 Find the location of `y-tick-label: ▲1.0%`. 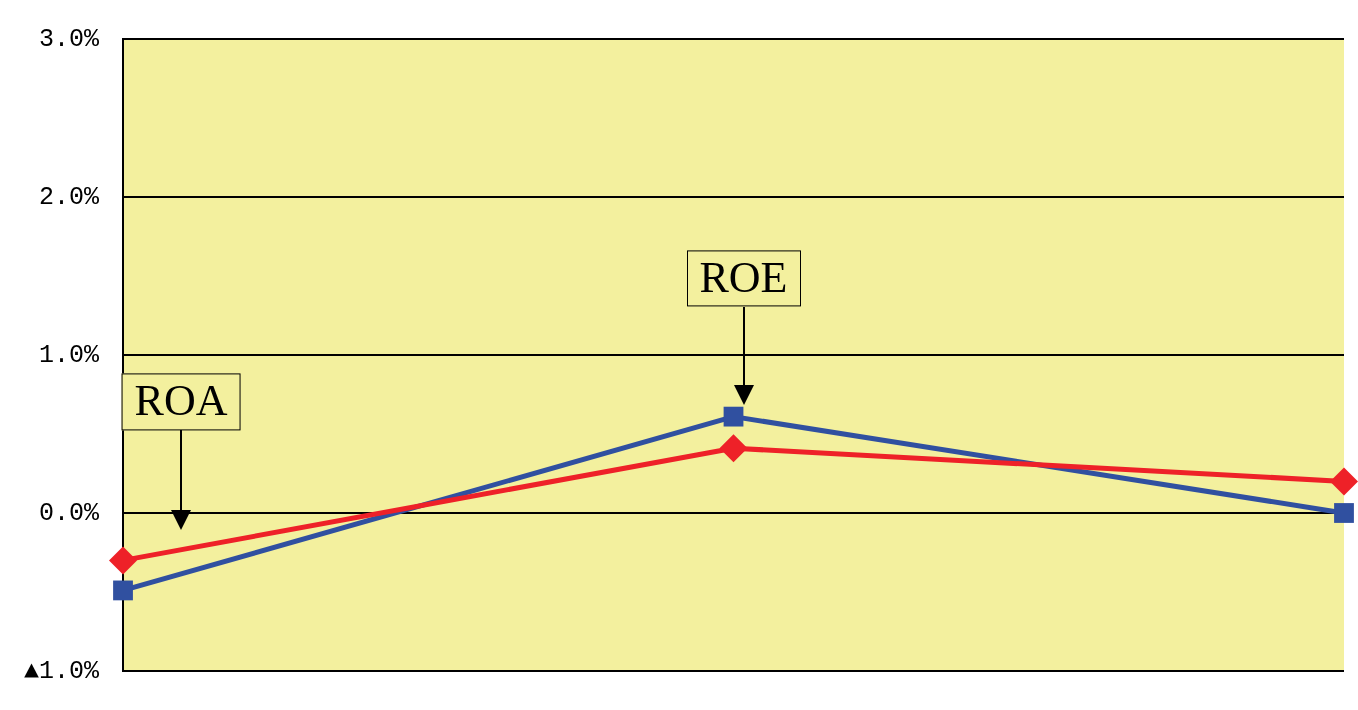

y-tick-label: ▲1.0% is located at coordinates (62, 671).